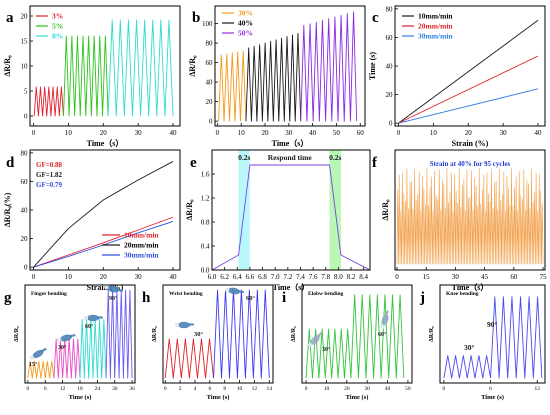 This screenshot has height=415, width=550. What do you see at coordinates (250, 277) in the screenshot?
I see `x-tick-label-3: 6.6` at bounding box center [250, 277].